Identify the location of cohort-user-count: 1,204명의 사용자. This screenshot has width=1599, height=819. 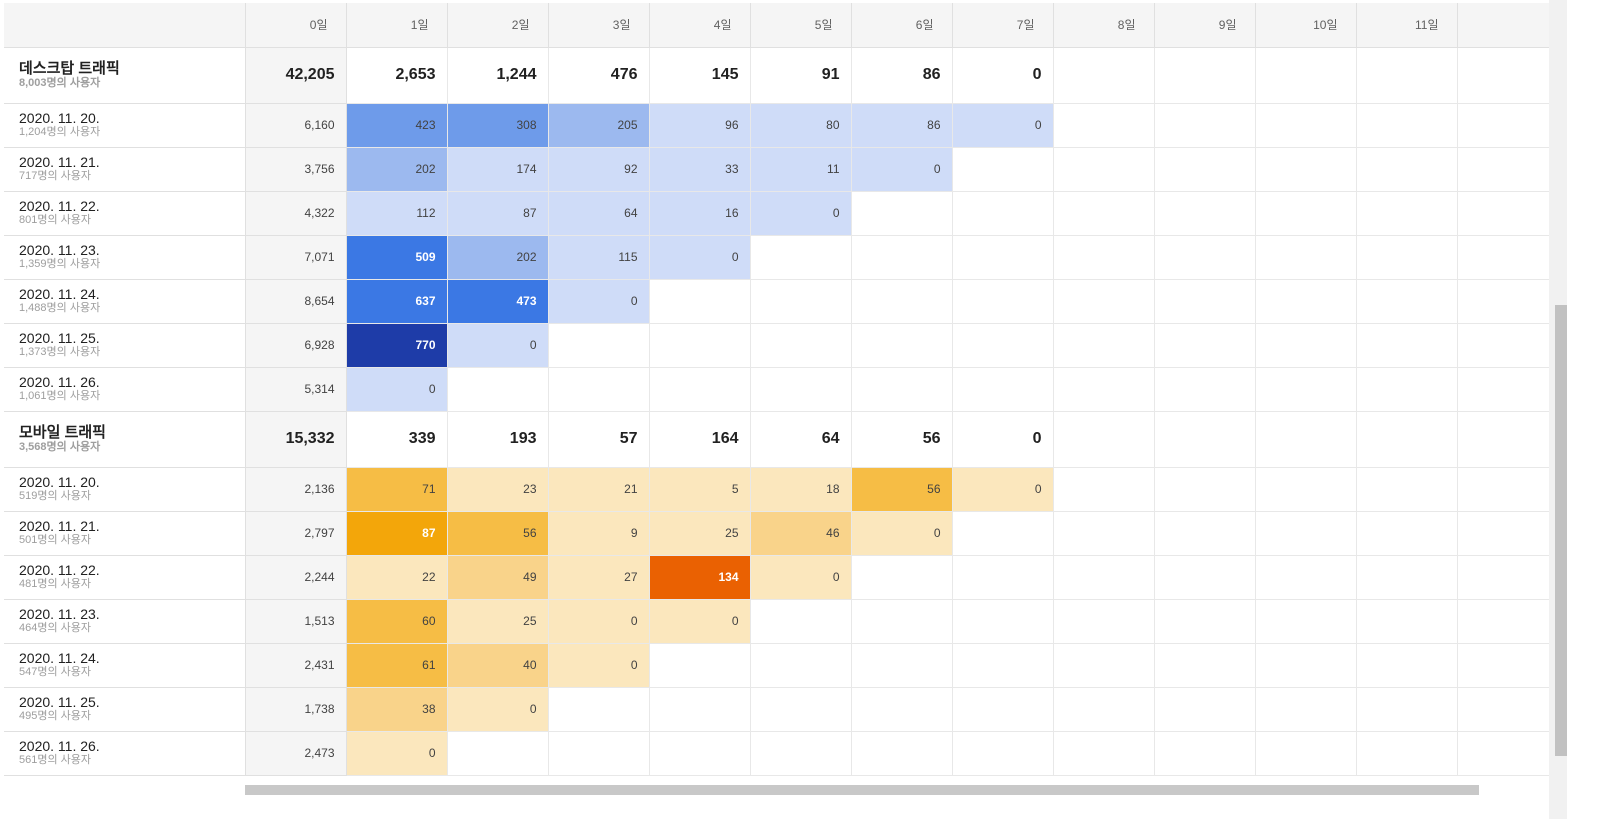
(60, 132).